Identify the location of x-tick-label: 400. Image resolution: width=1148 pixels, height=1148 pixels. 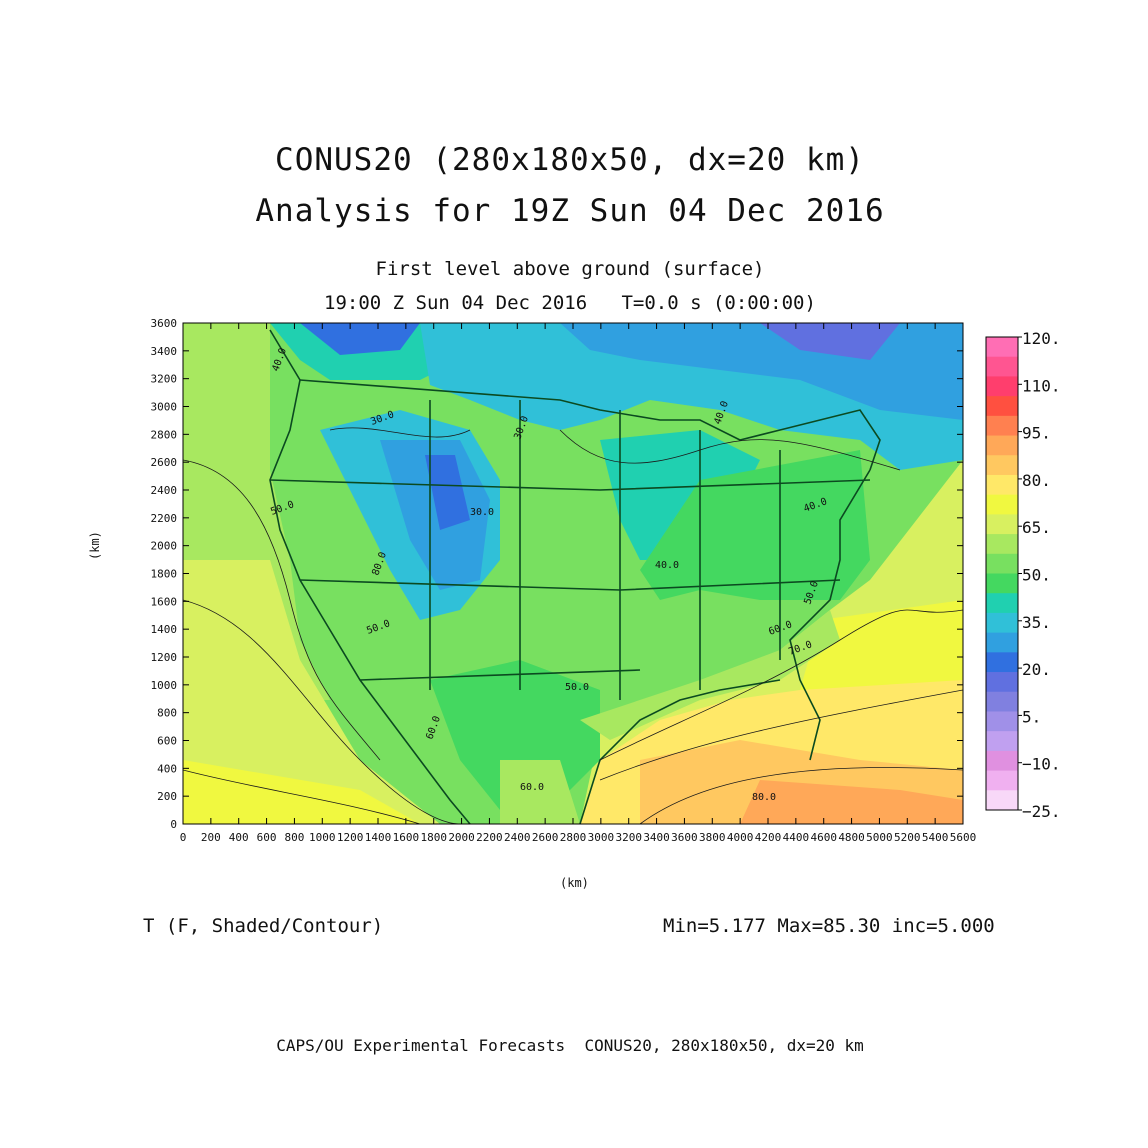
(239, 837).